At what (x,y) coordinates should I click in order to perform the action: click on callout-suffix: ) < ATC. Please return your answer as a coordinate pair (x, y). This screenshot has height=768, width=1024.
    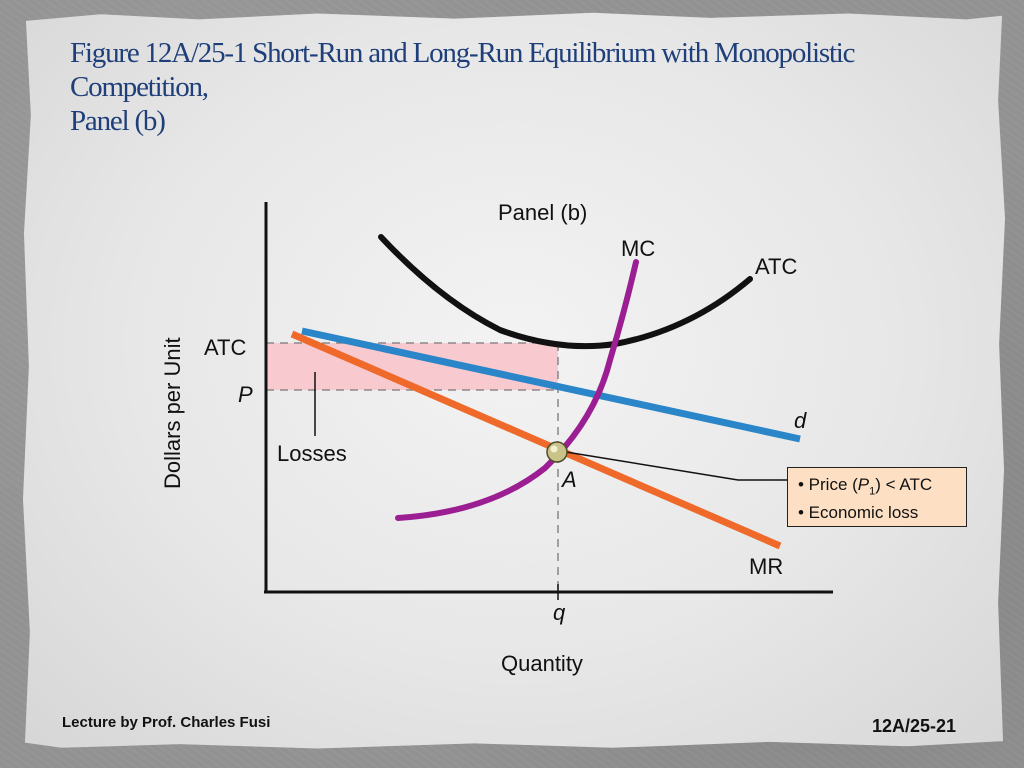
    Looking at the image, I should click on (904, 484).